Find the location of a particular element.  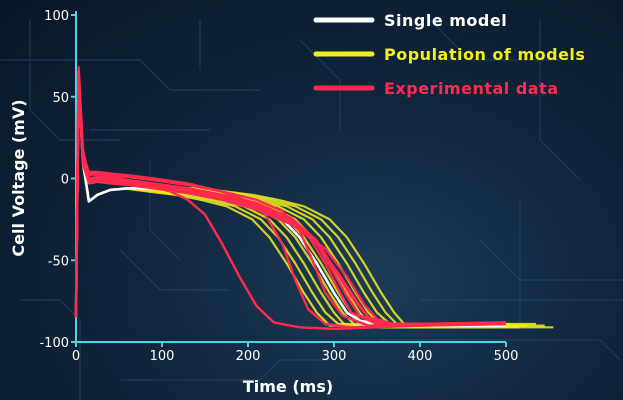

y-tick-label: 0 is located at coordinates (65, 180).